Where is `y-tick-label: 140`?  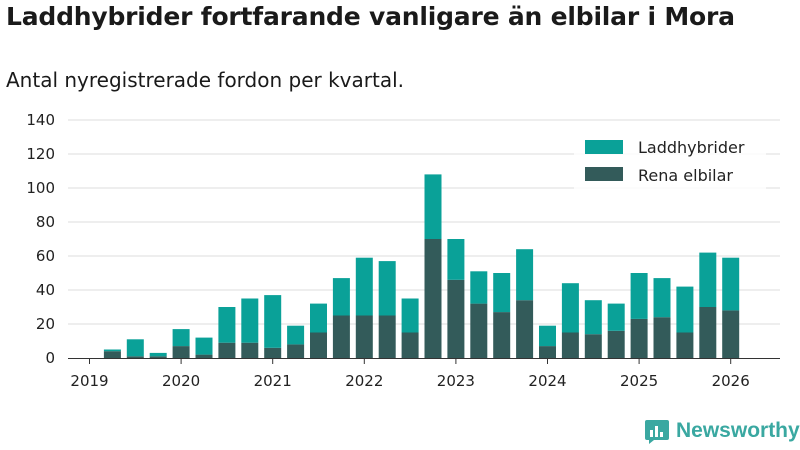 y-tick-label: 140 is located at coordinates (40, 120).